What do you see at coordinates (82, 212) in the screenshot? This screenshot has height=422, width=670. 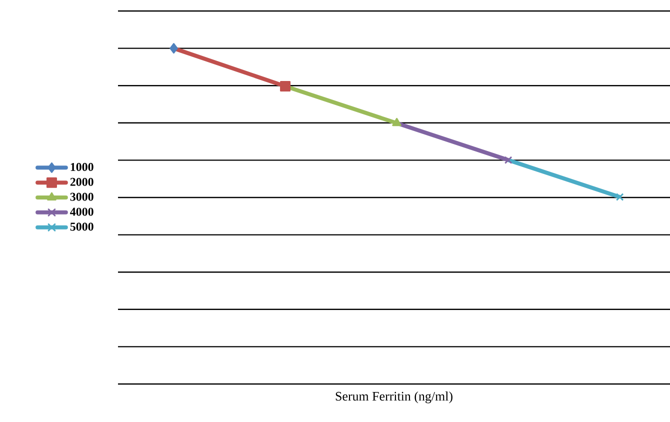 I see `legend-label: 4000` at bounding box center [82, 212].